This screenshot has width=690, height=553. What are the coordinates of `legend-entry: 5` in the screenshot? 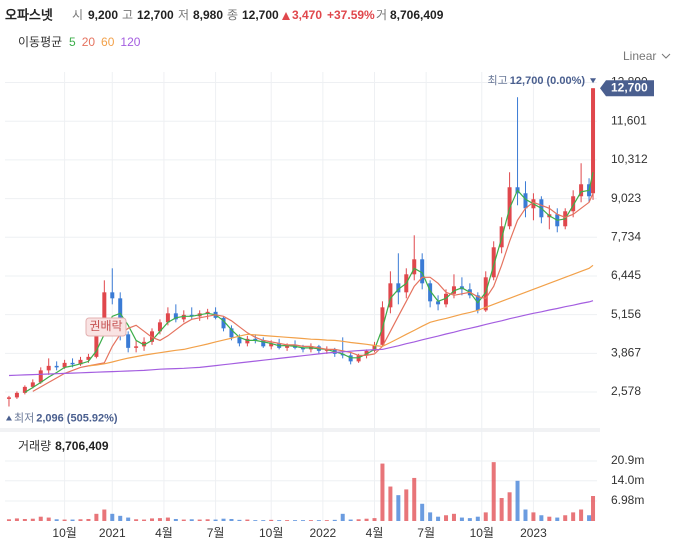 It's located at (72, 42).